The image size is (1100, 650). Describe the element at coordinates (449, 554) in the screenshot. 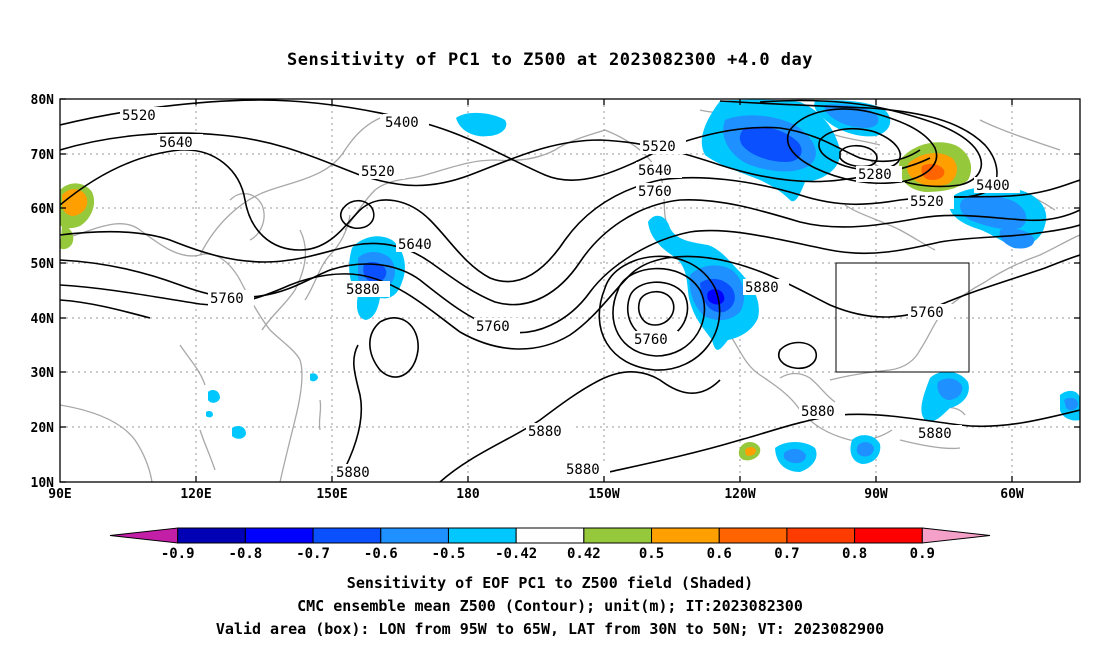

I see `colorbar-label: -0.5` at that location.